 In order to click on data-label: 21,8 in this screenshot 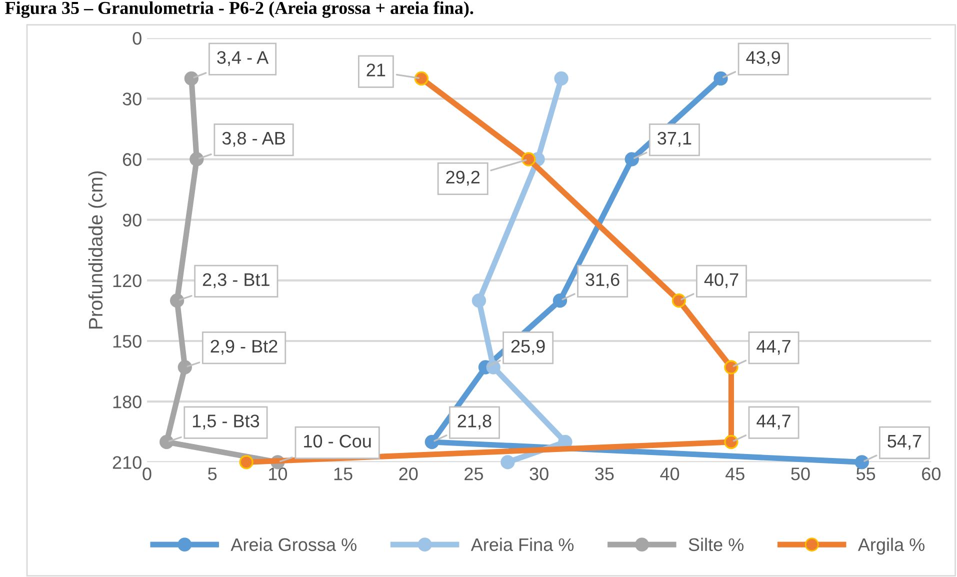, I will do `click(475, 422)`.